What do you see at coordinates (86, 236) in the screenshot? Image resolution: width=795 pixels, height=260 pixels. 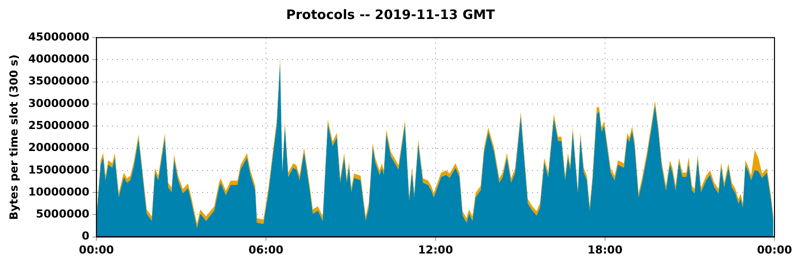 I see `y-tick-label: 0` at bounding box center [86, 236].